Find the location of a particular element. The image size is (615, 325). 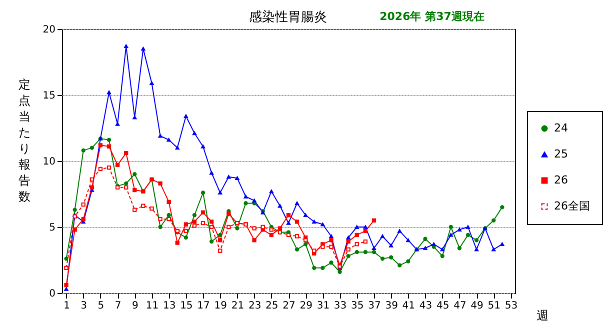

x-tick-label: 17 is located at coordinates (203, 306).